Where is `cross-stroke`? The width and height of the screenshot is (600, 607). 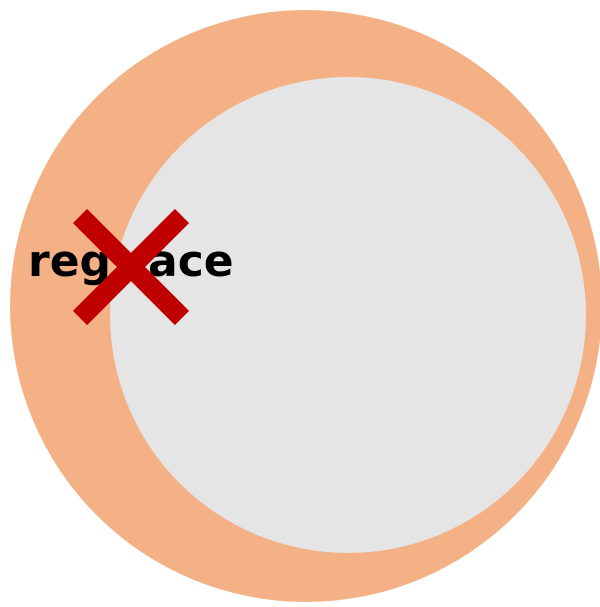
cross-stroke is located at coordinates (131, 267).